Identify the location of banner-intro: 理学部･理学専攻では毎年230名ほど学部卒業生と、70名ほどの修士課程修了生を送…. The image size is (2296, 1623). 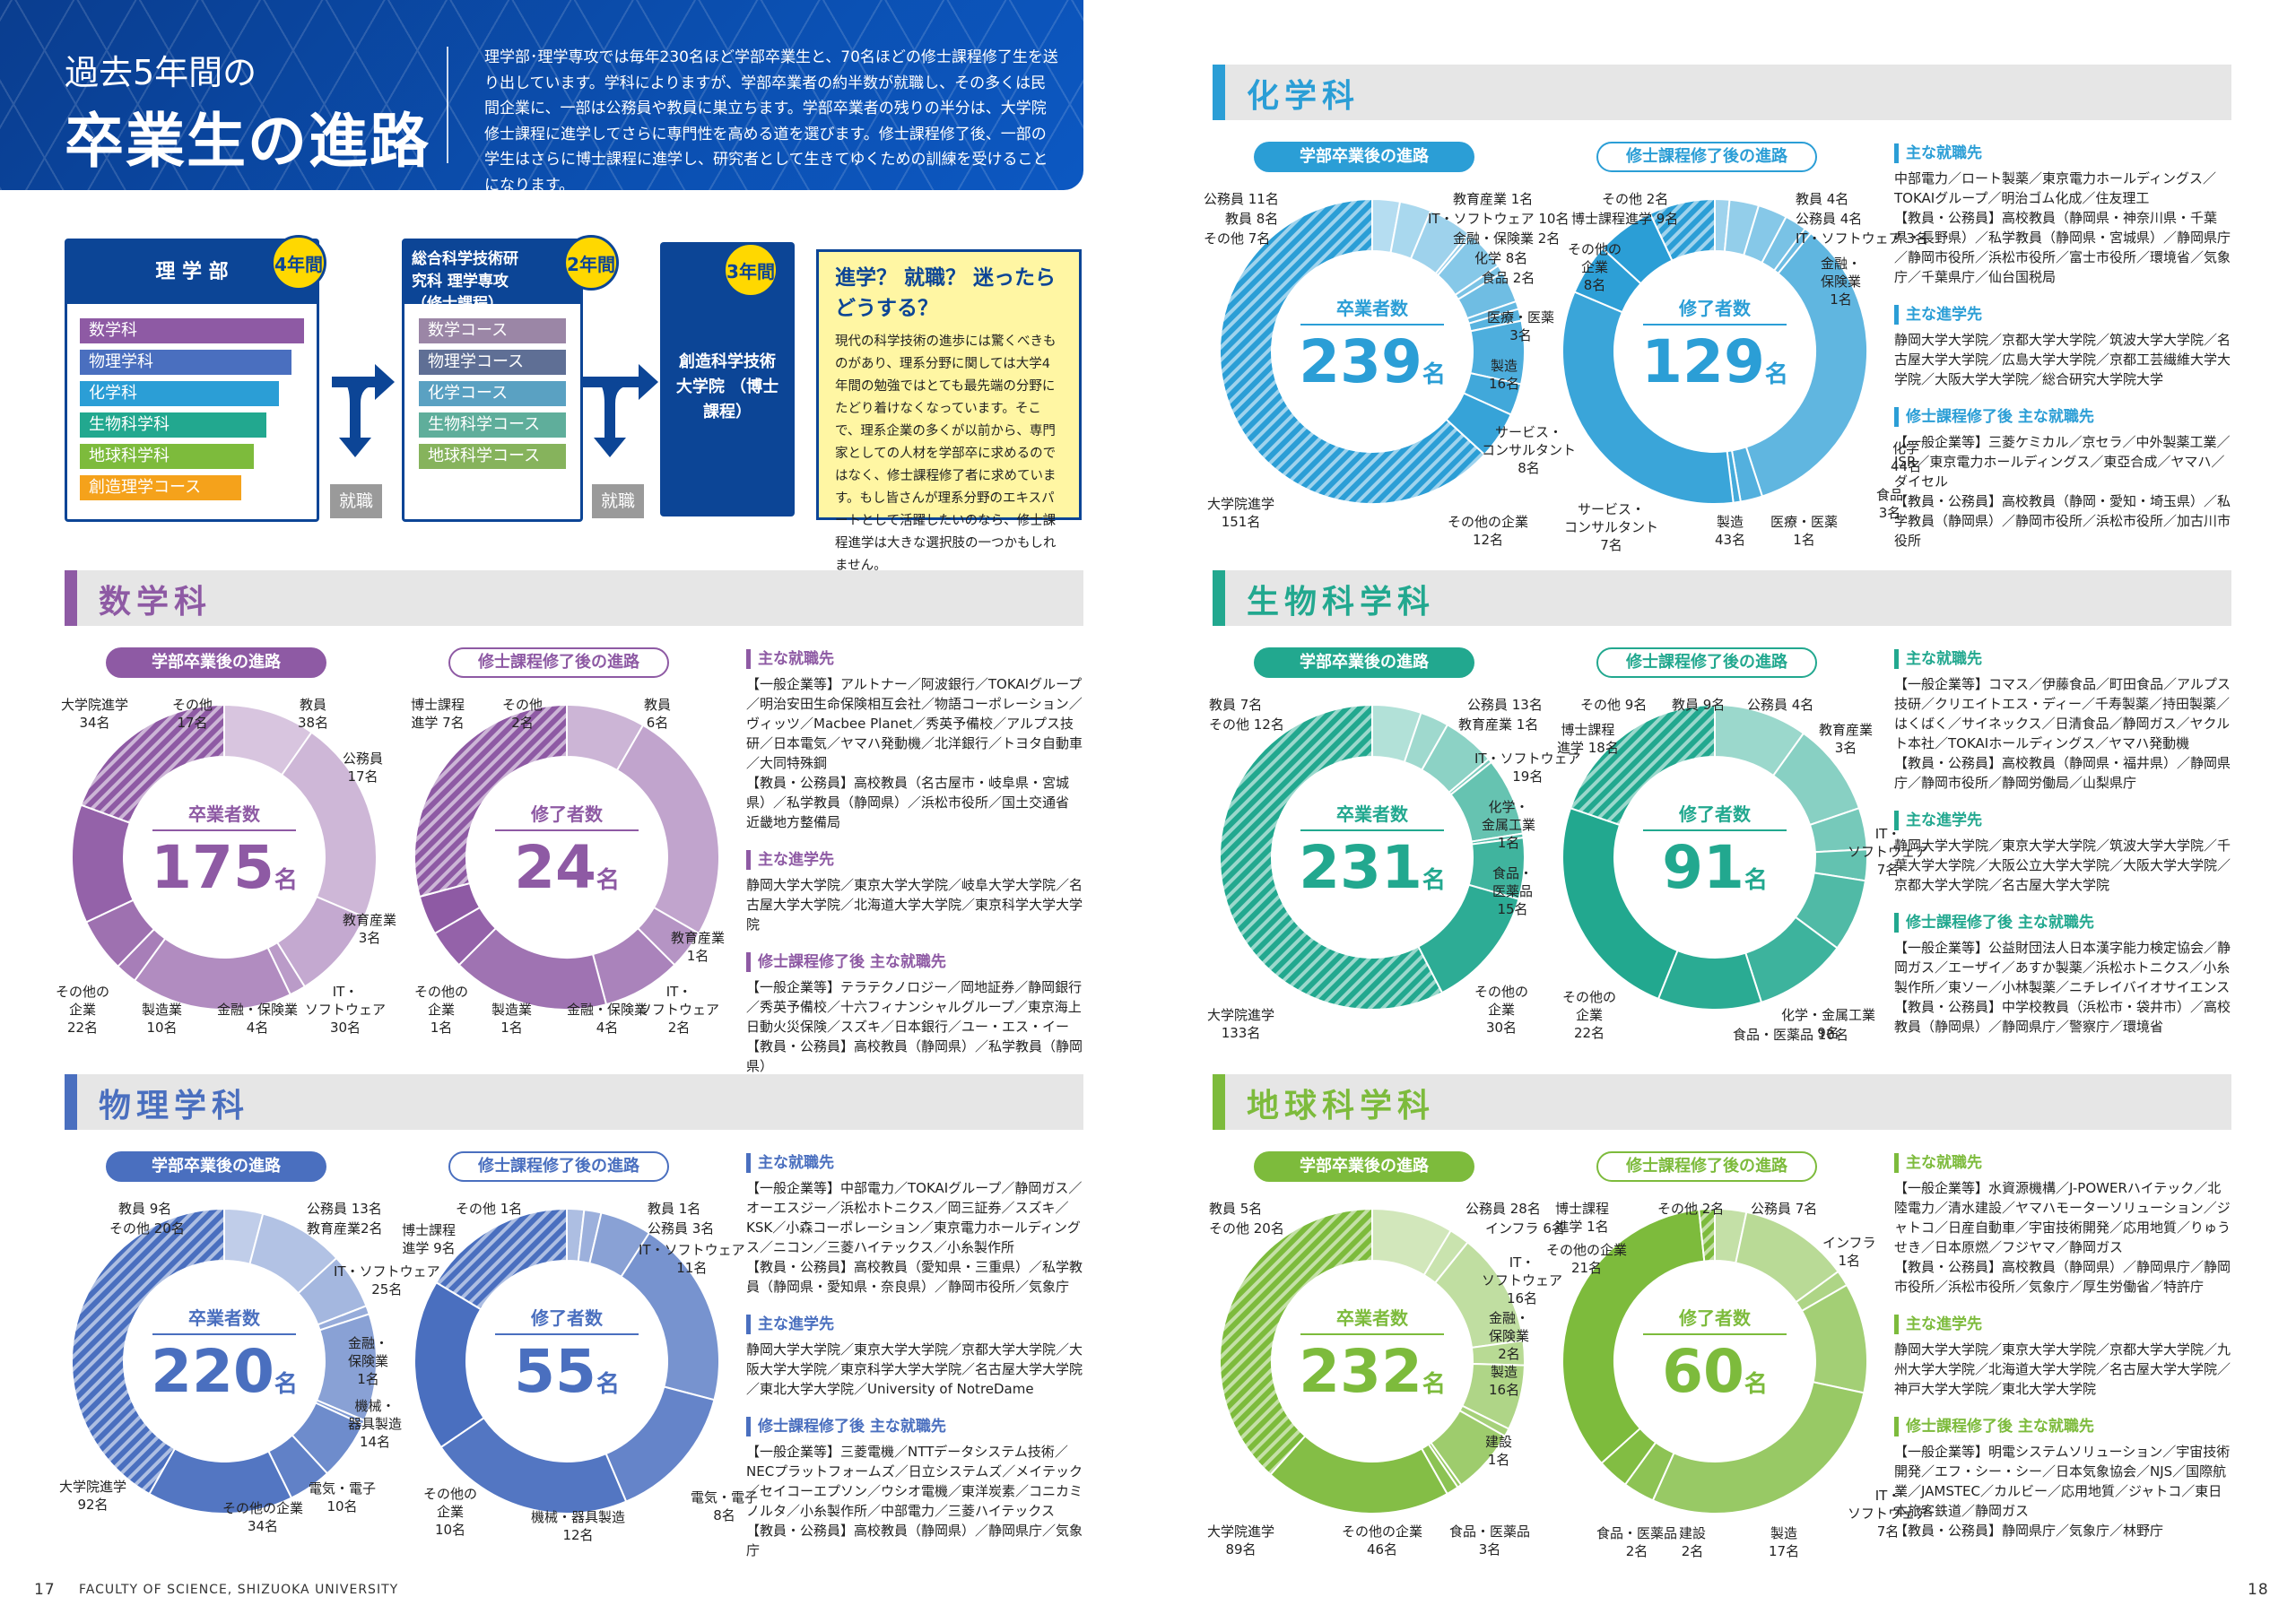
(771, 119).